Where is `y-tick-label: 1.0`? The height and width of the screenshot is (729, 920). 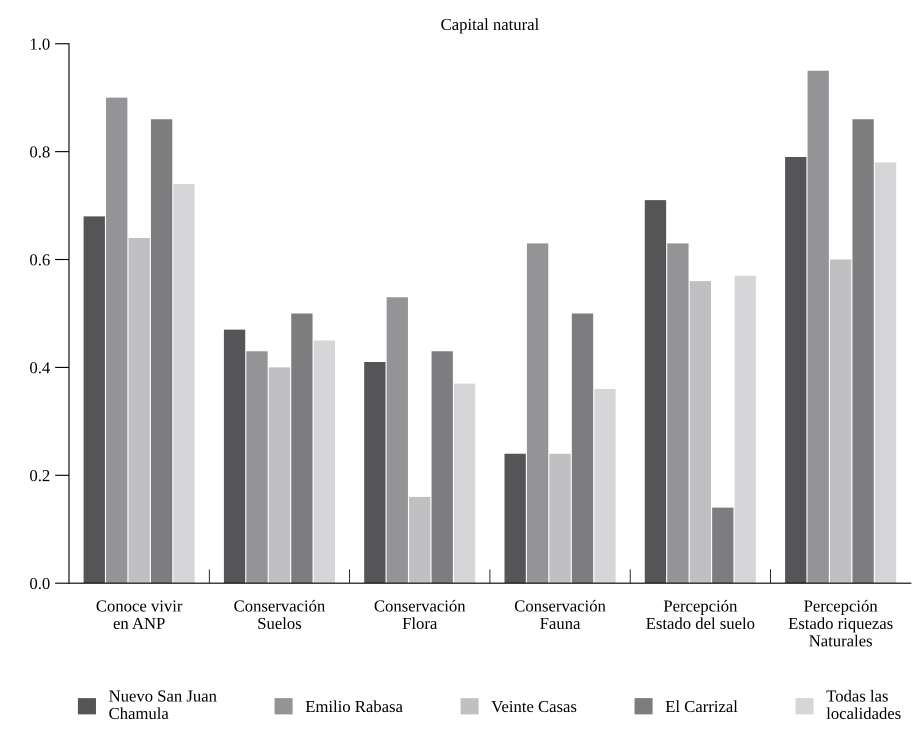
y-tick-label: 1.0 is located at coordinates (40, 44).